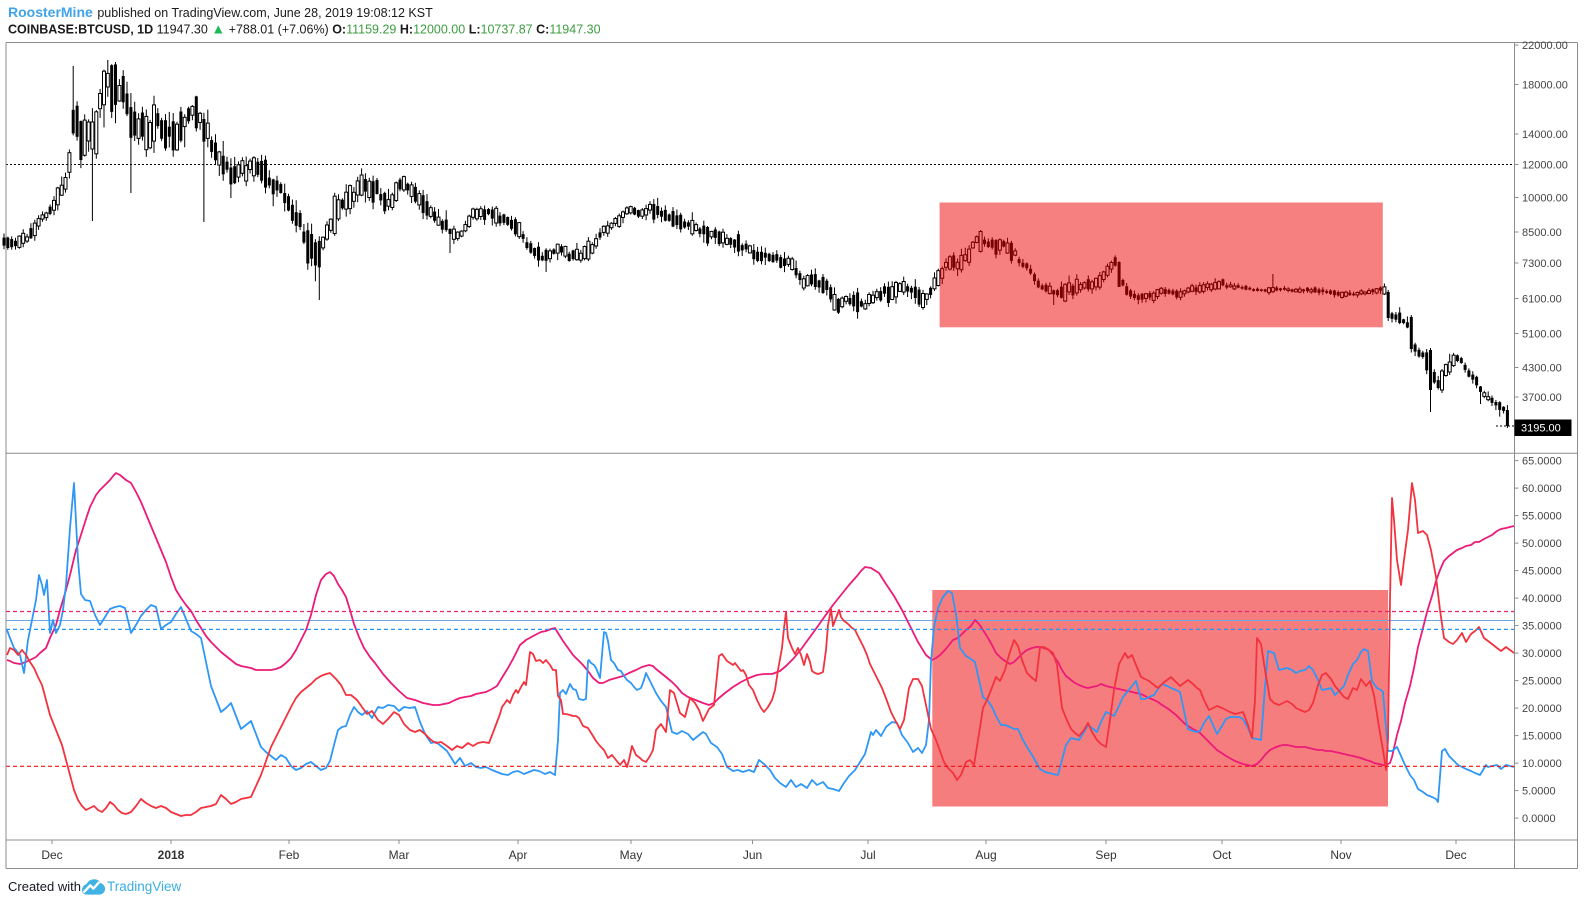  What do you see at coordinates (985, 855) in the screenshot?
I see `svg-text: Aug` at bounding box center [985, 855].